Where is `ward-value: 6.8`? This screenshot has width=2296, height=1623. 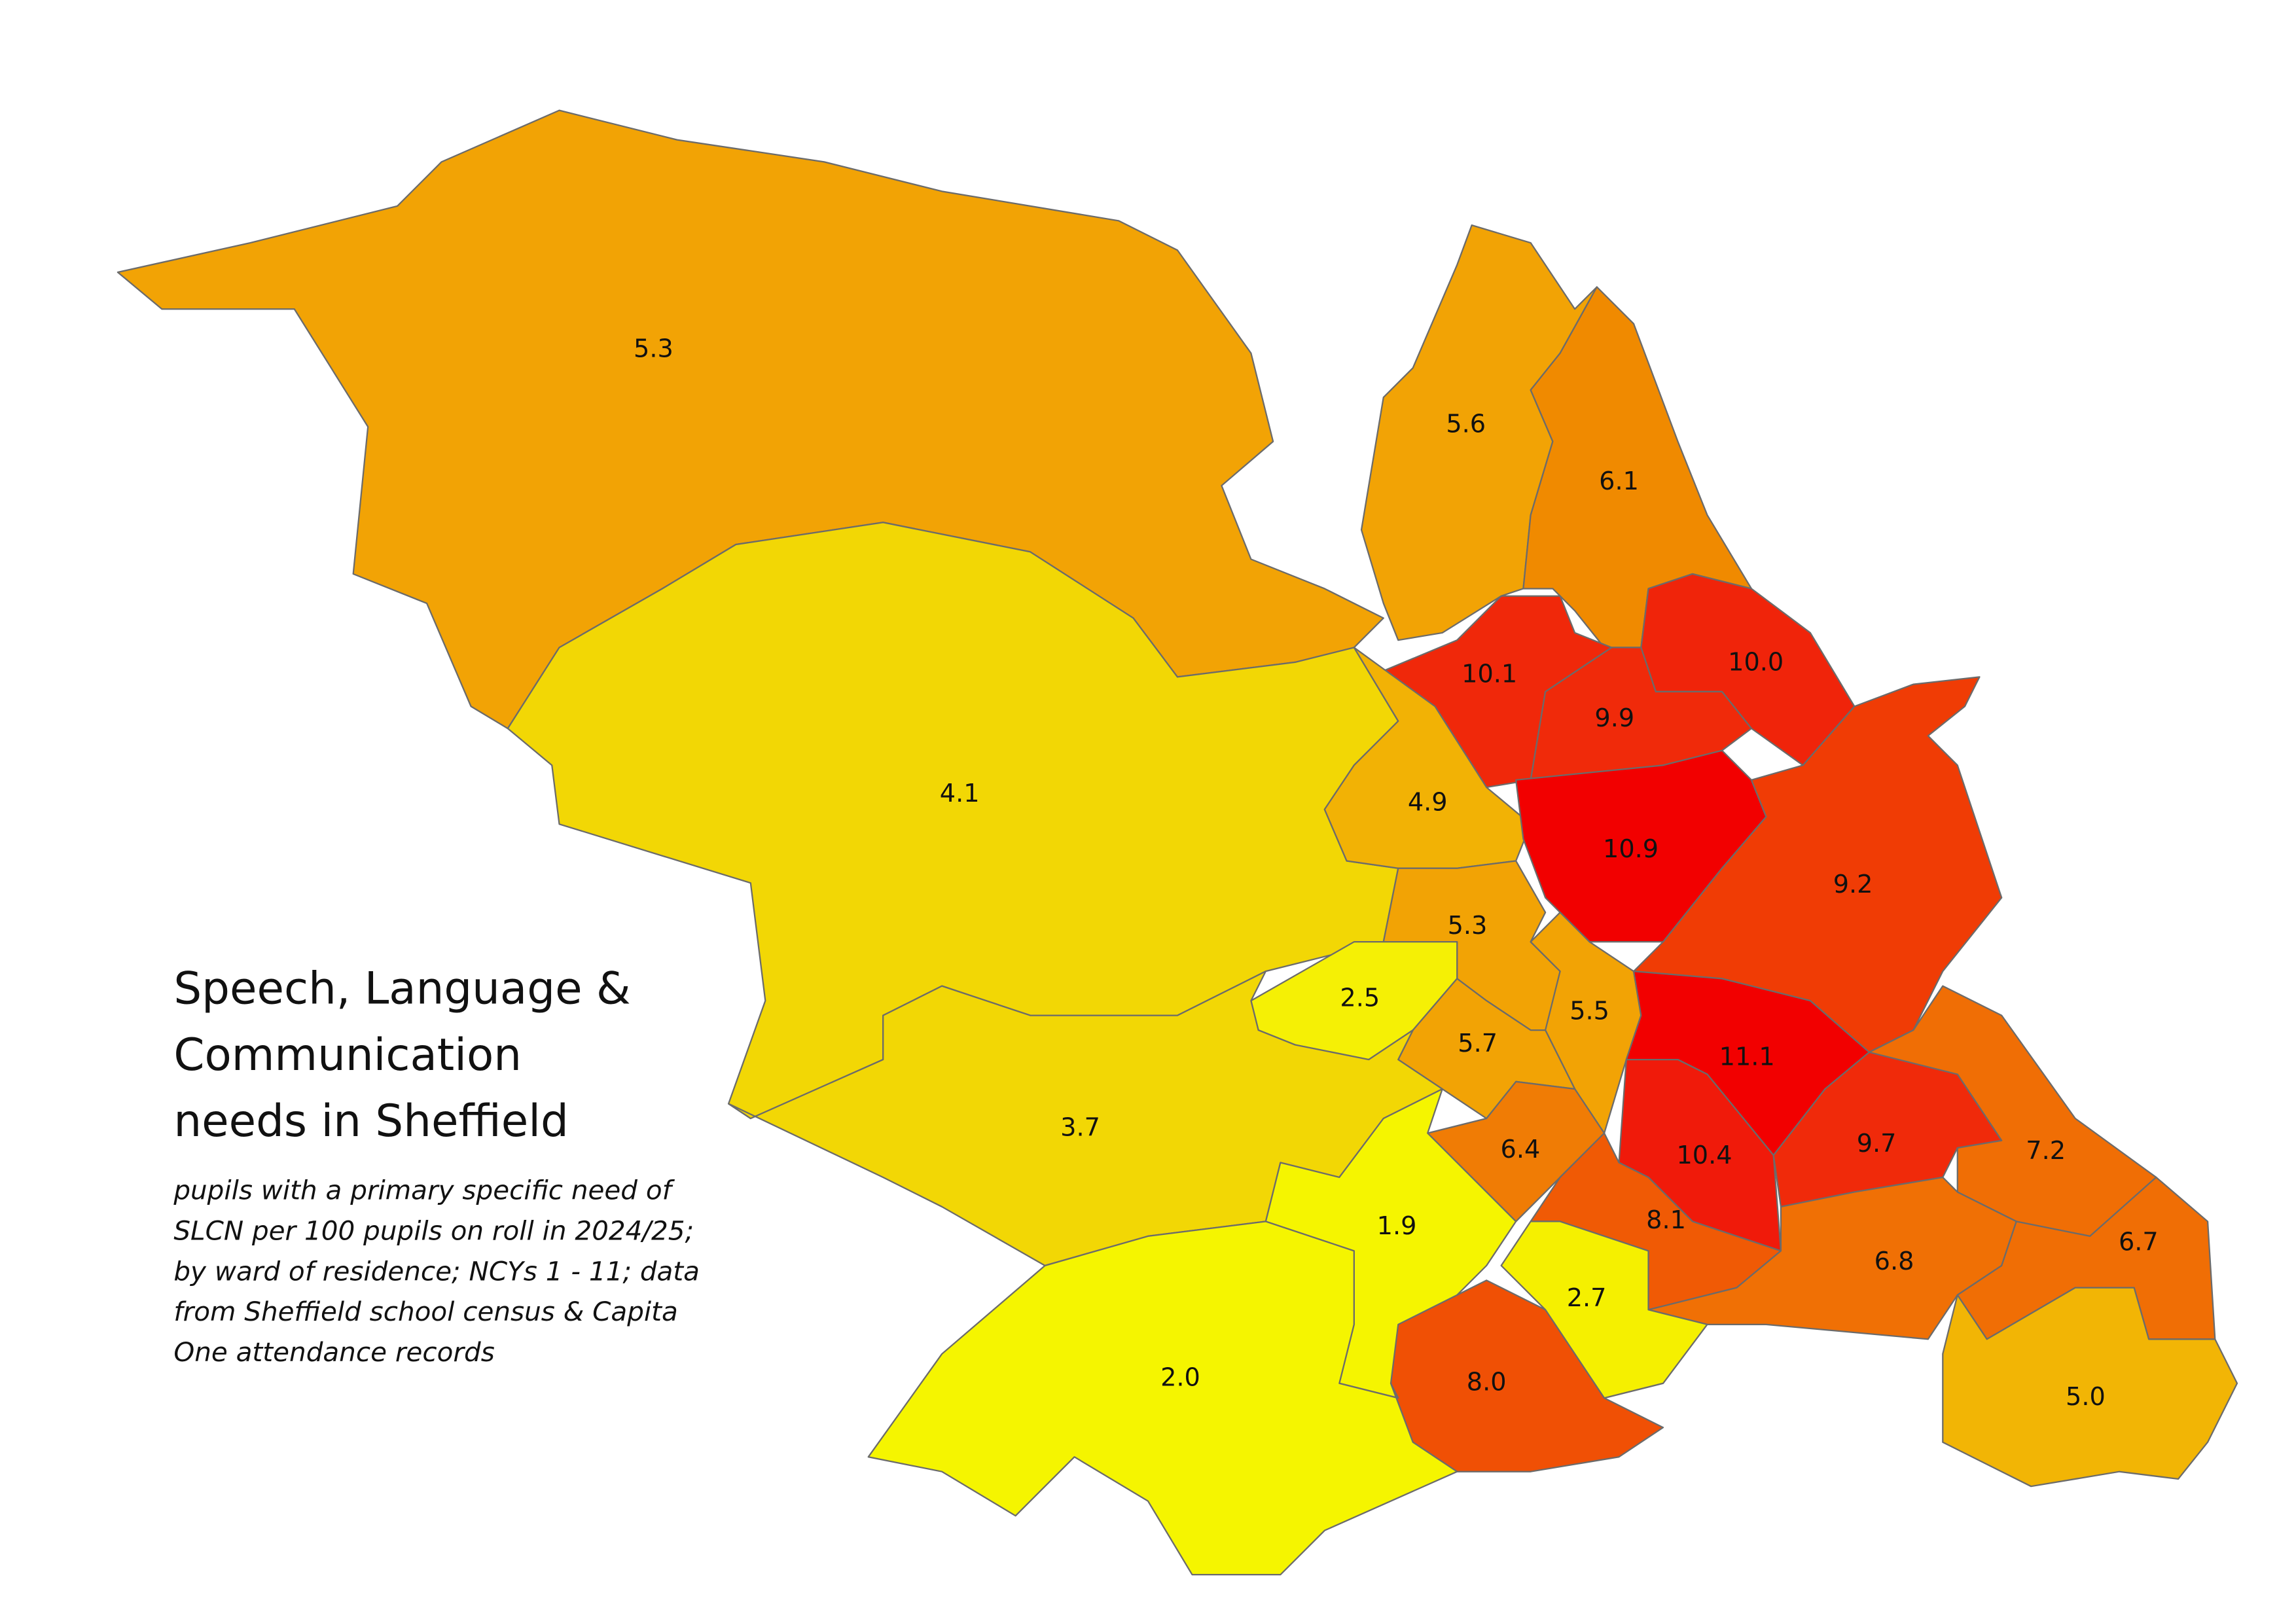 ward-value: 6.8 is located at coordinates (1894, 1261).